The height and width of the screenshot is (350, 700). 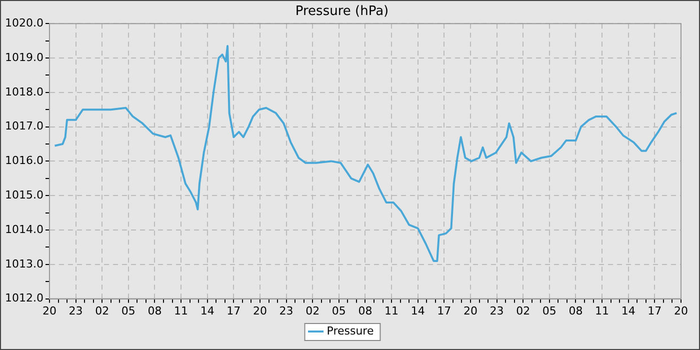 What do you see at coordinates (24, 298) in the screenshot?
I see `y-tick-label: 1012.0` at bounding box center [24, 298].